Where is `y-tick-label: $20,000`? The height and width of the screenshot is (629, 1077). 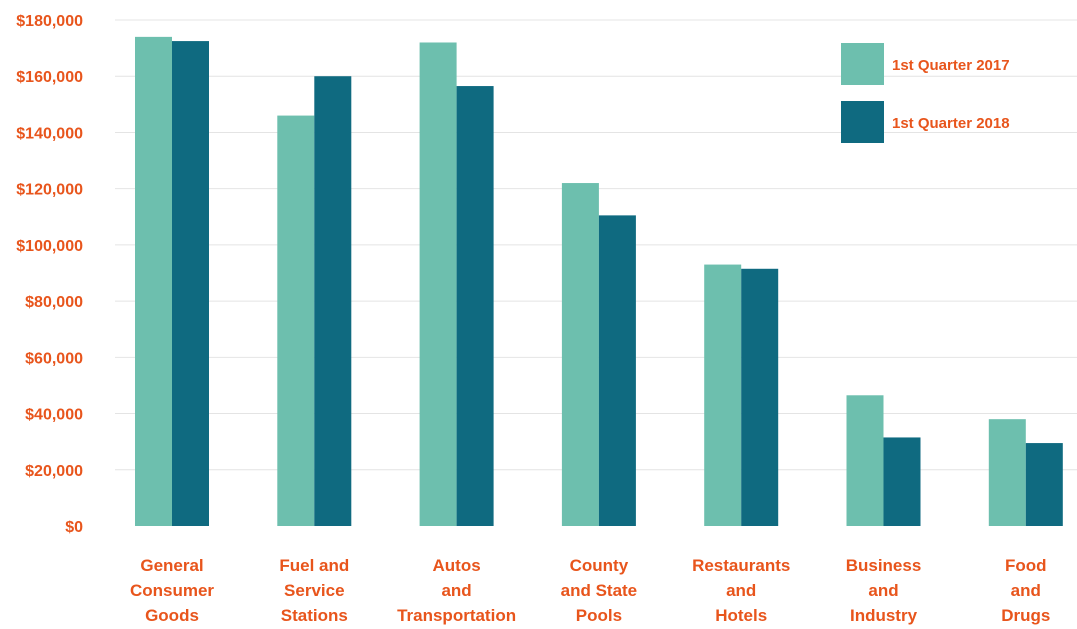 y-tick-label: $20,000 is located at coordinates (54, 471).